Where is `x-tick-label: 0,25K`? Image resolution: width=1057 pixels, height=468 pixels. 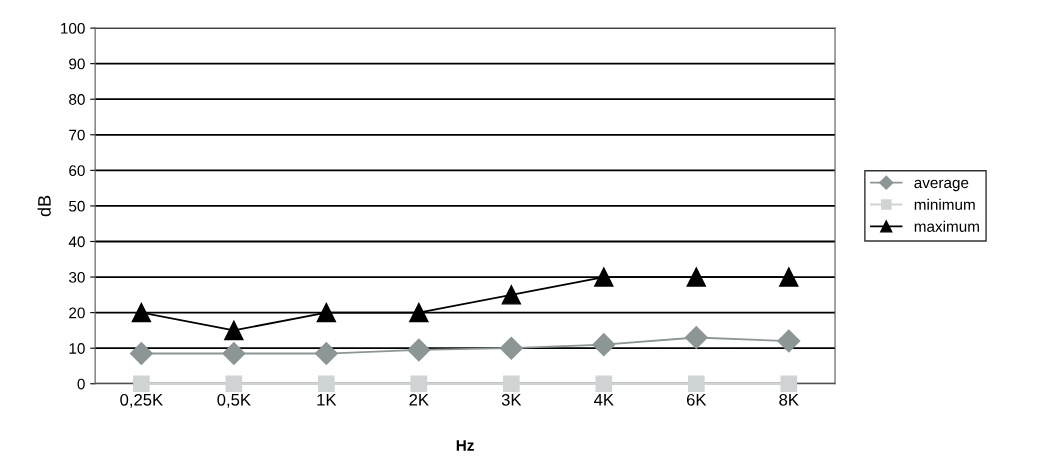
x-tick-label: 0,25K is located at coordinates (141, 400).